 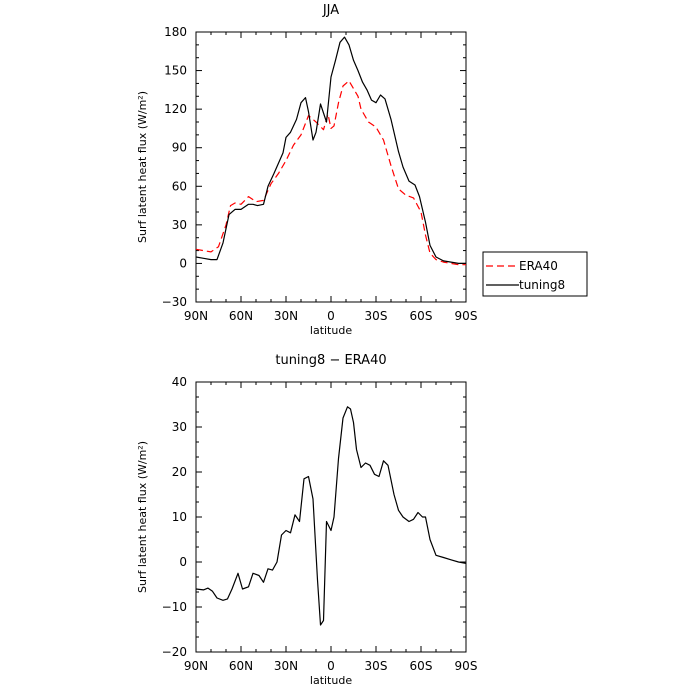 What do you see at coordinates (331, 173) in the screenshot?
I see `series-line-era40` at bounding box center [331, 173].